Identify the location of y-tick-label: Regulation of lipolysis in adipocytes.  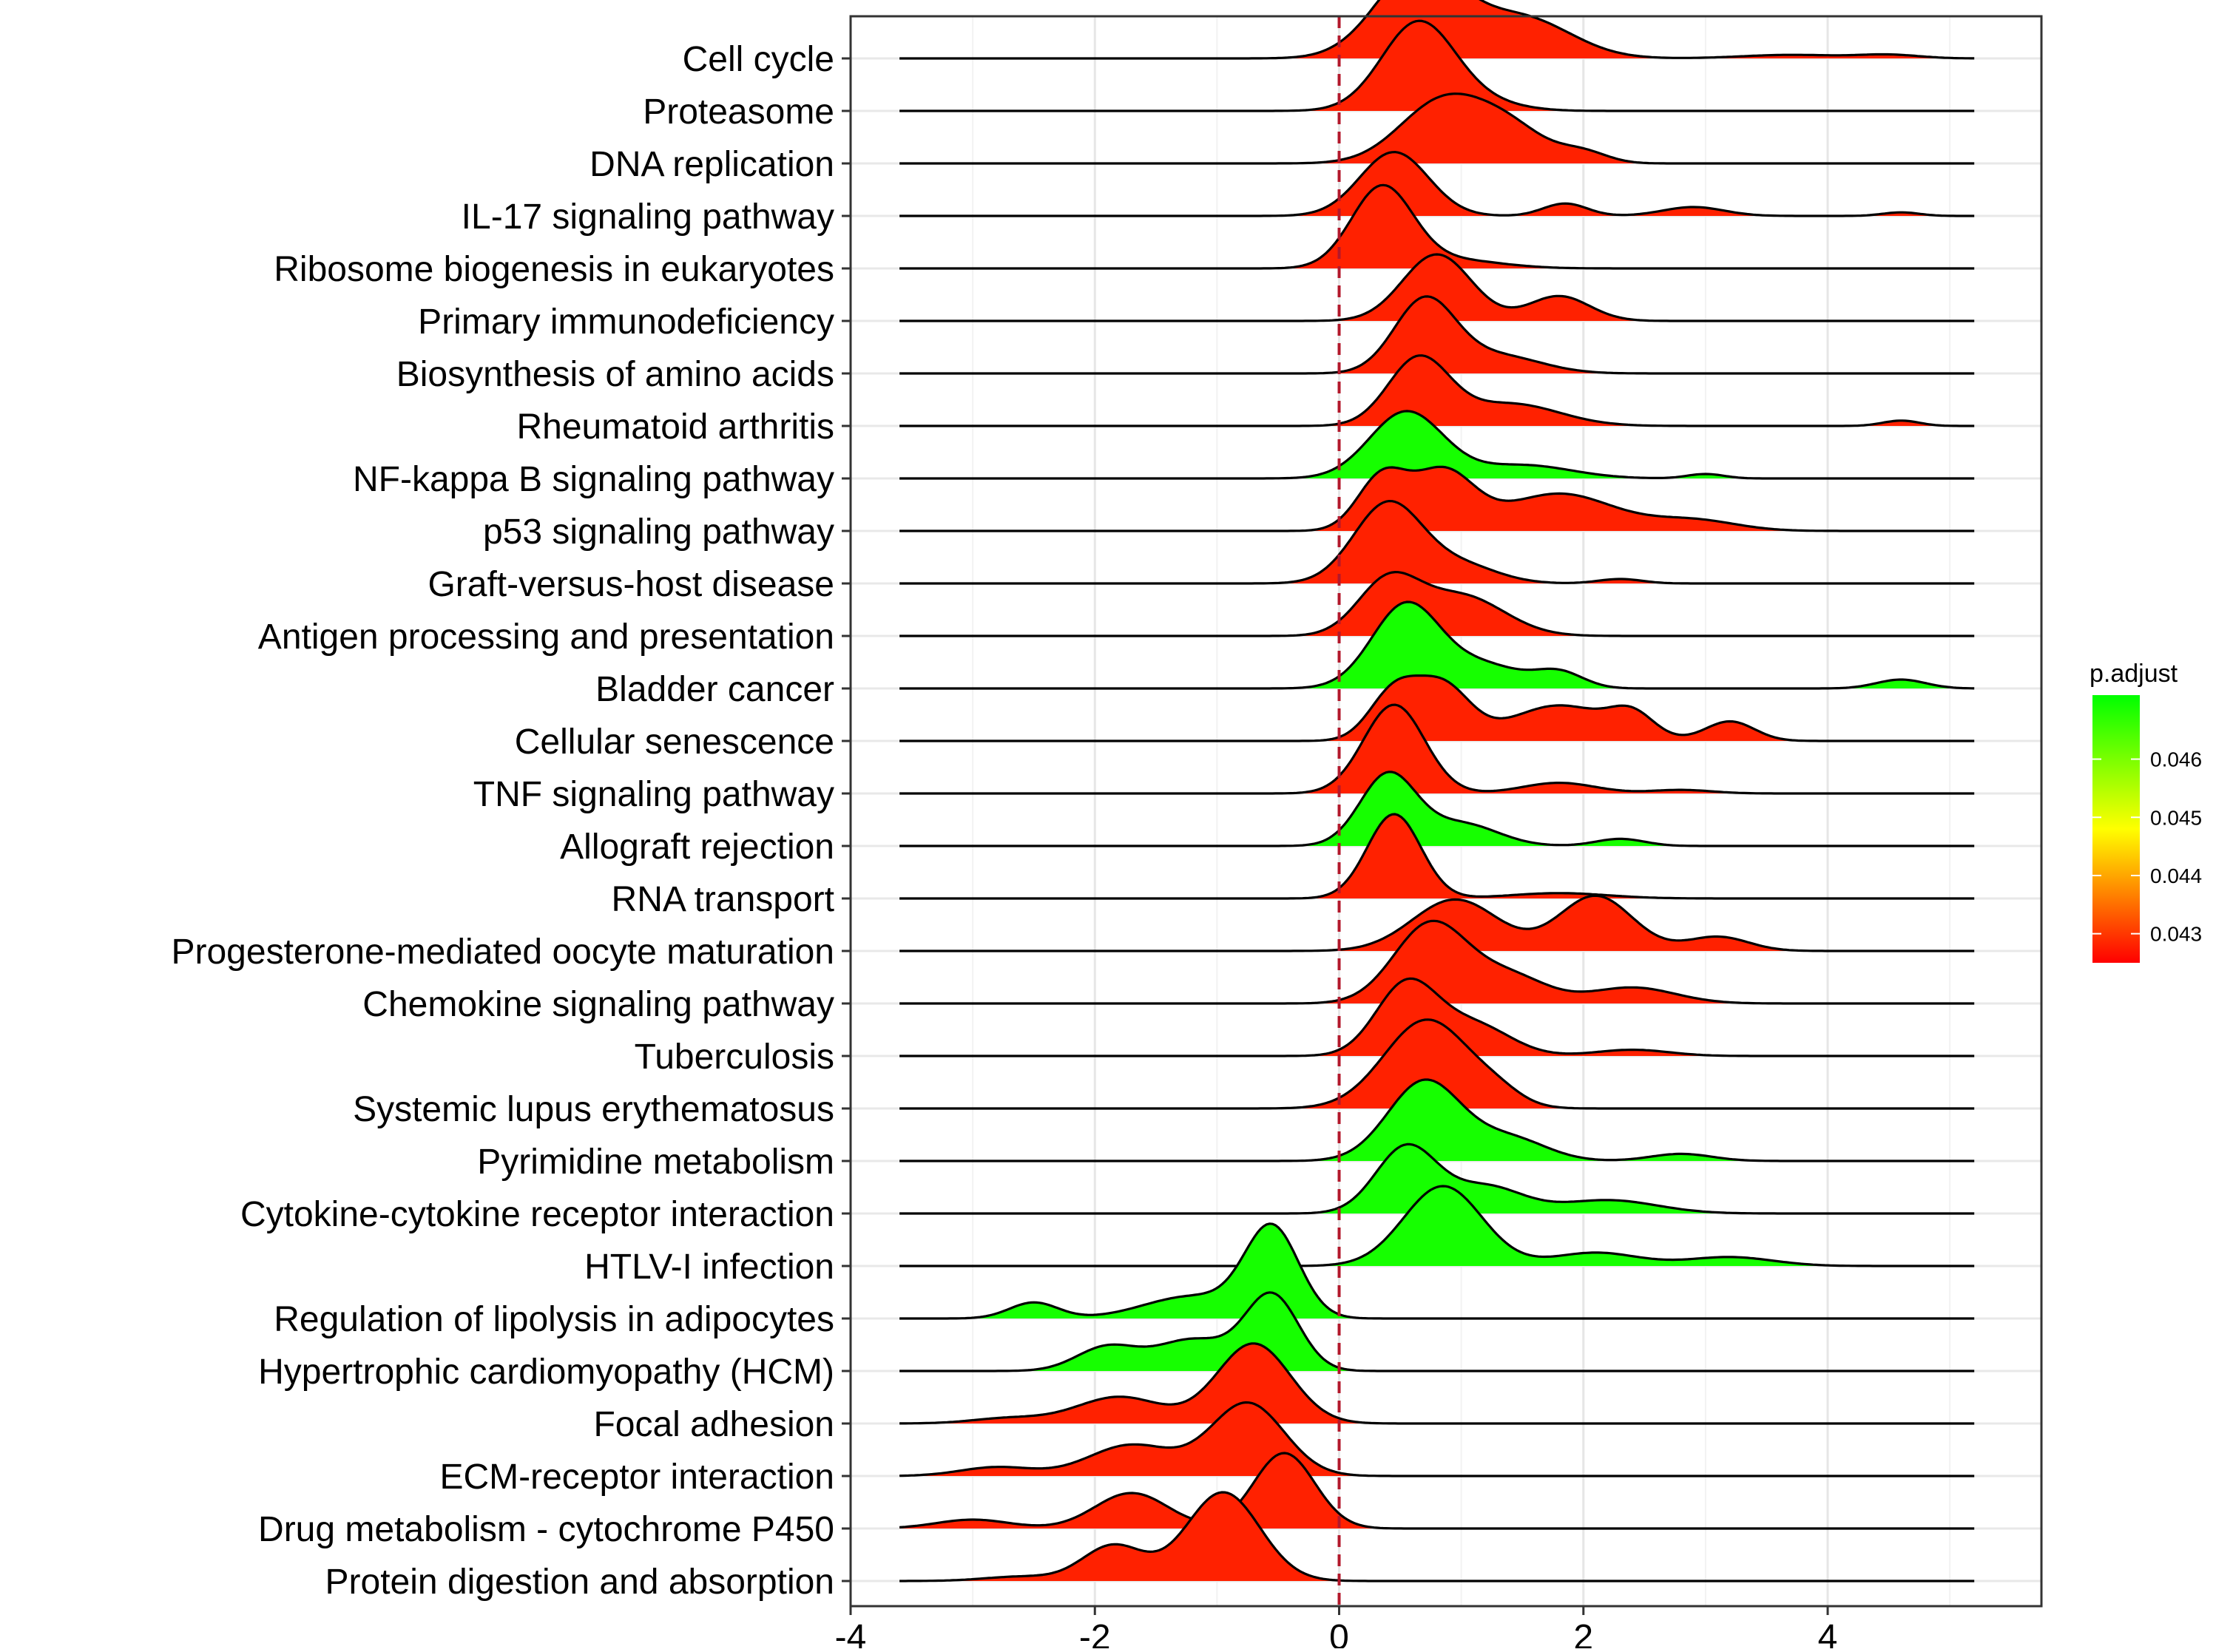
(554, 1319).